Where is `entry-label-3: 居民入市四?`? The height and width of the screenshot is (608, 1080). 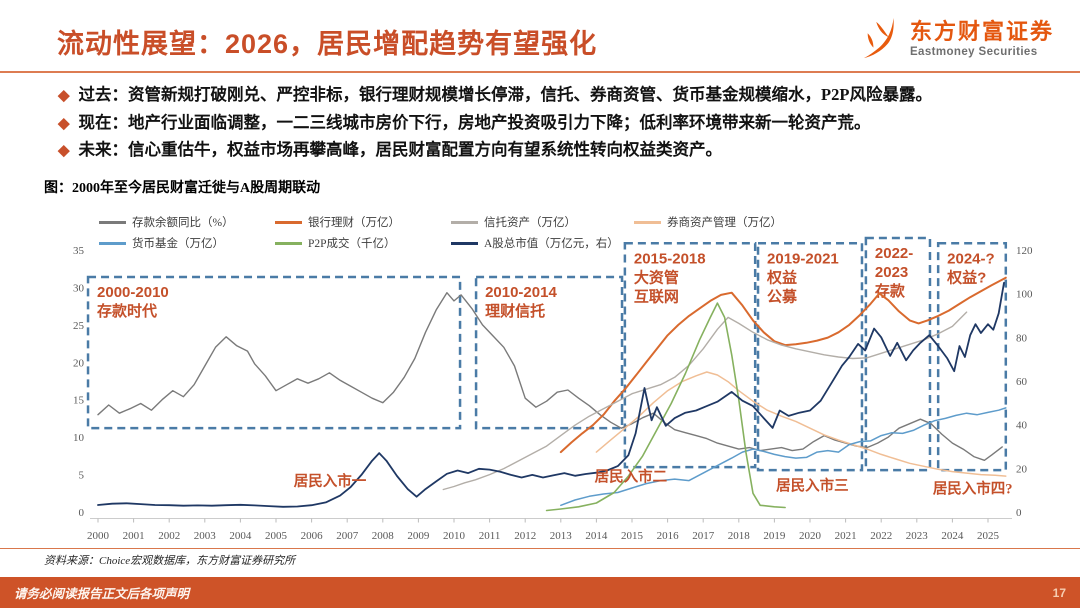 entry-label-3: 居民入市四? is located at coordinates (973, 488).